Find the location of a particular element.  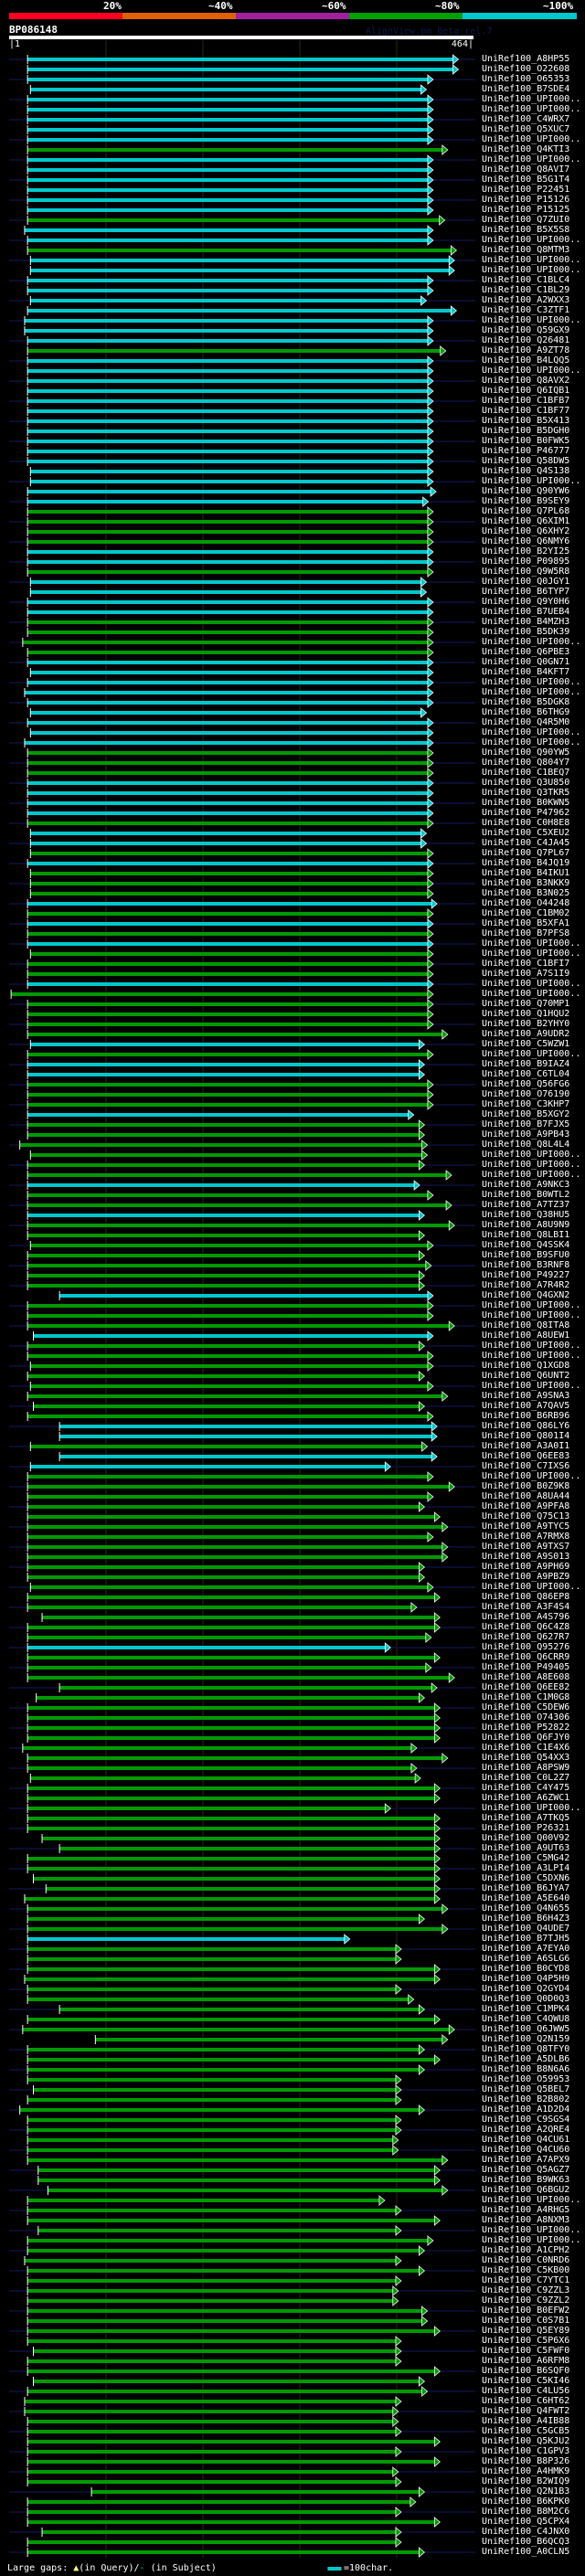

hit-label: UniRef100_Q8MTM3 is located at coordinates (526, 250).